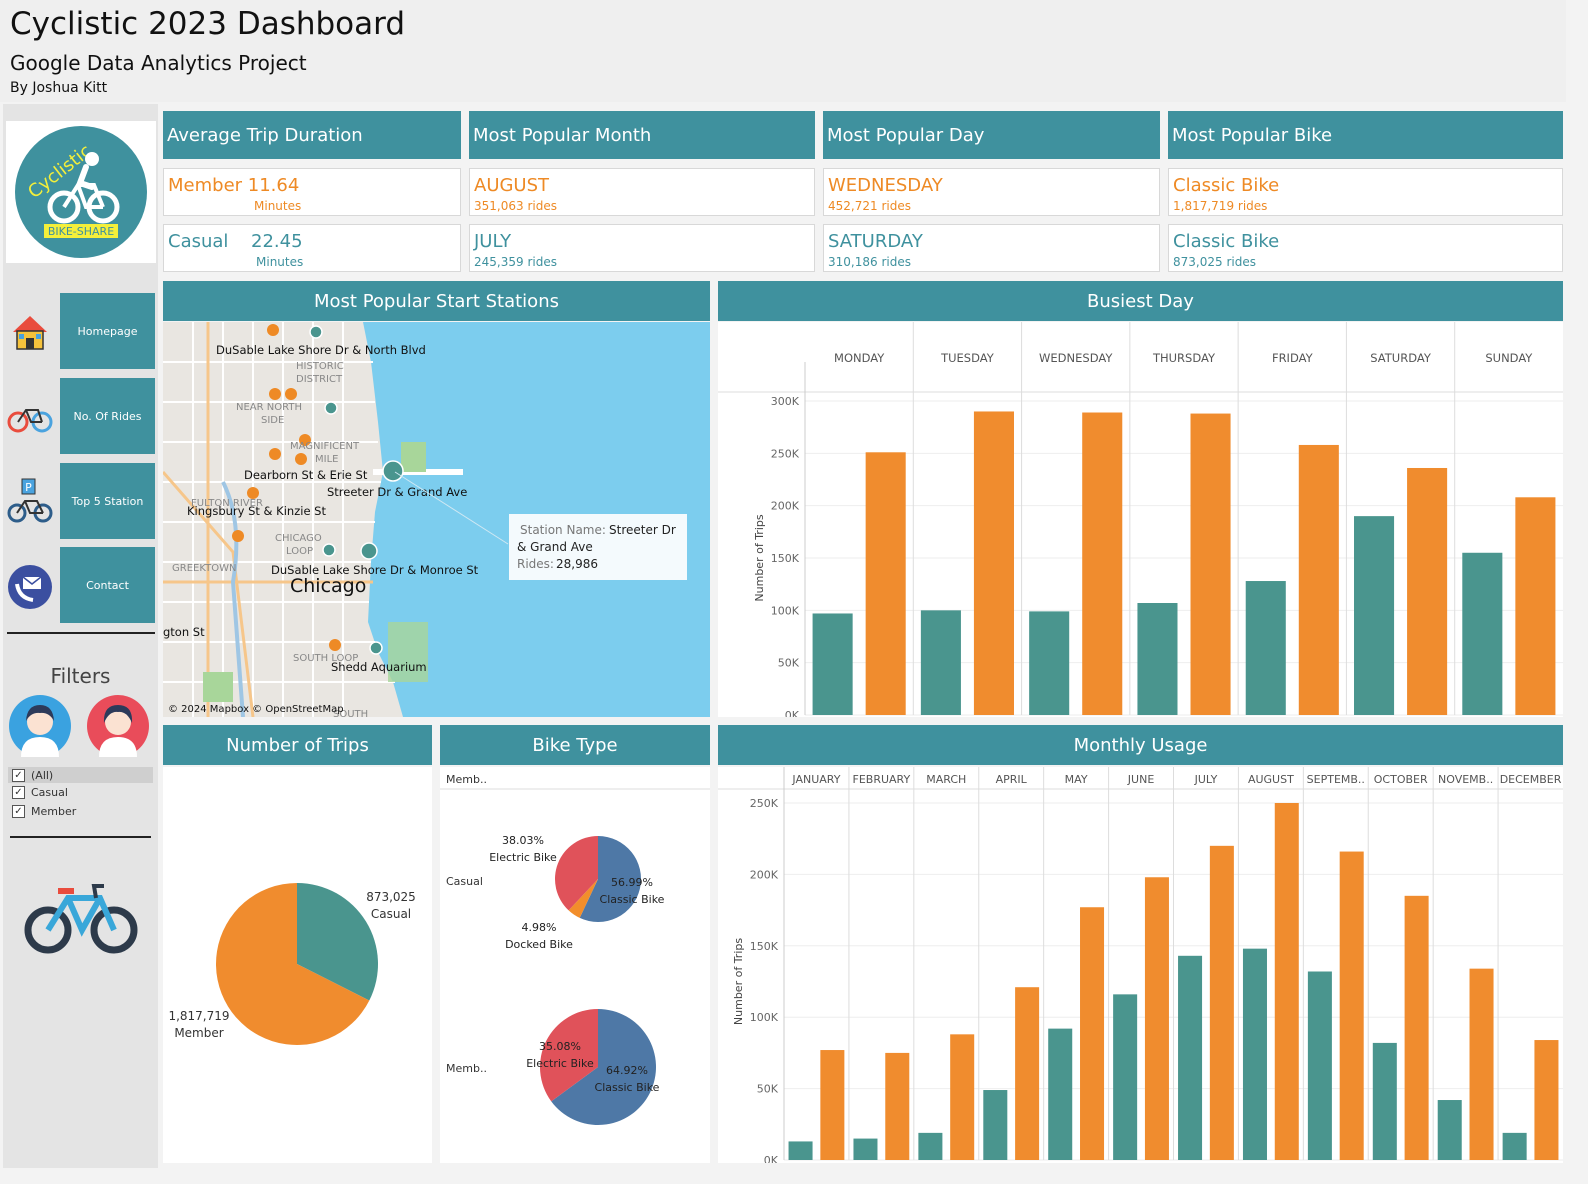  I want to click on kpi-value: JULY, so click(493, 241).